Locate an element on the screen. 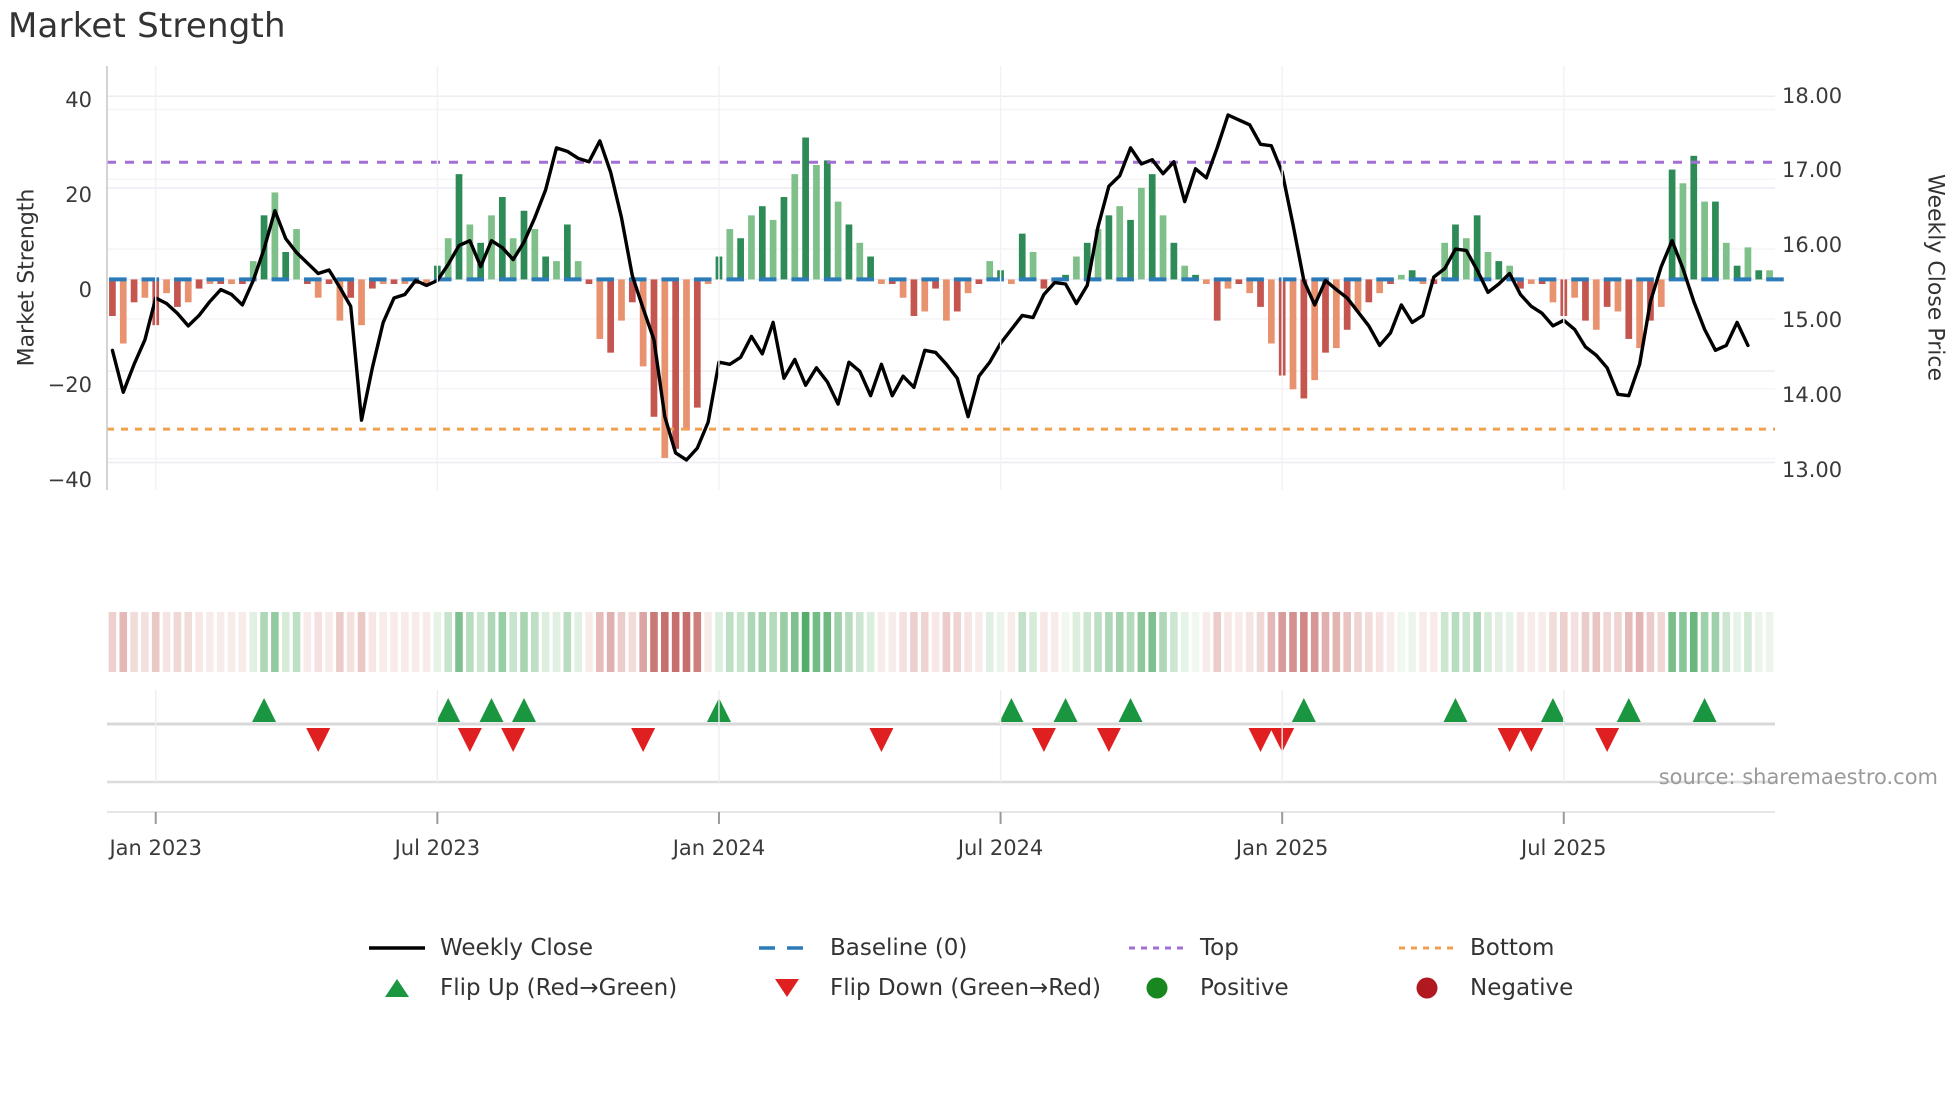  legend-label-positive: Positive is located at coordinates (1244, 988).